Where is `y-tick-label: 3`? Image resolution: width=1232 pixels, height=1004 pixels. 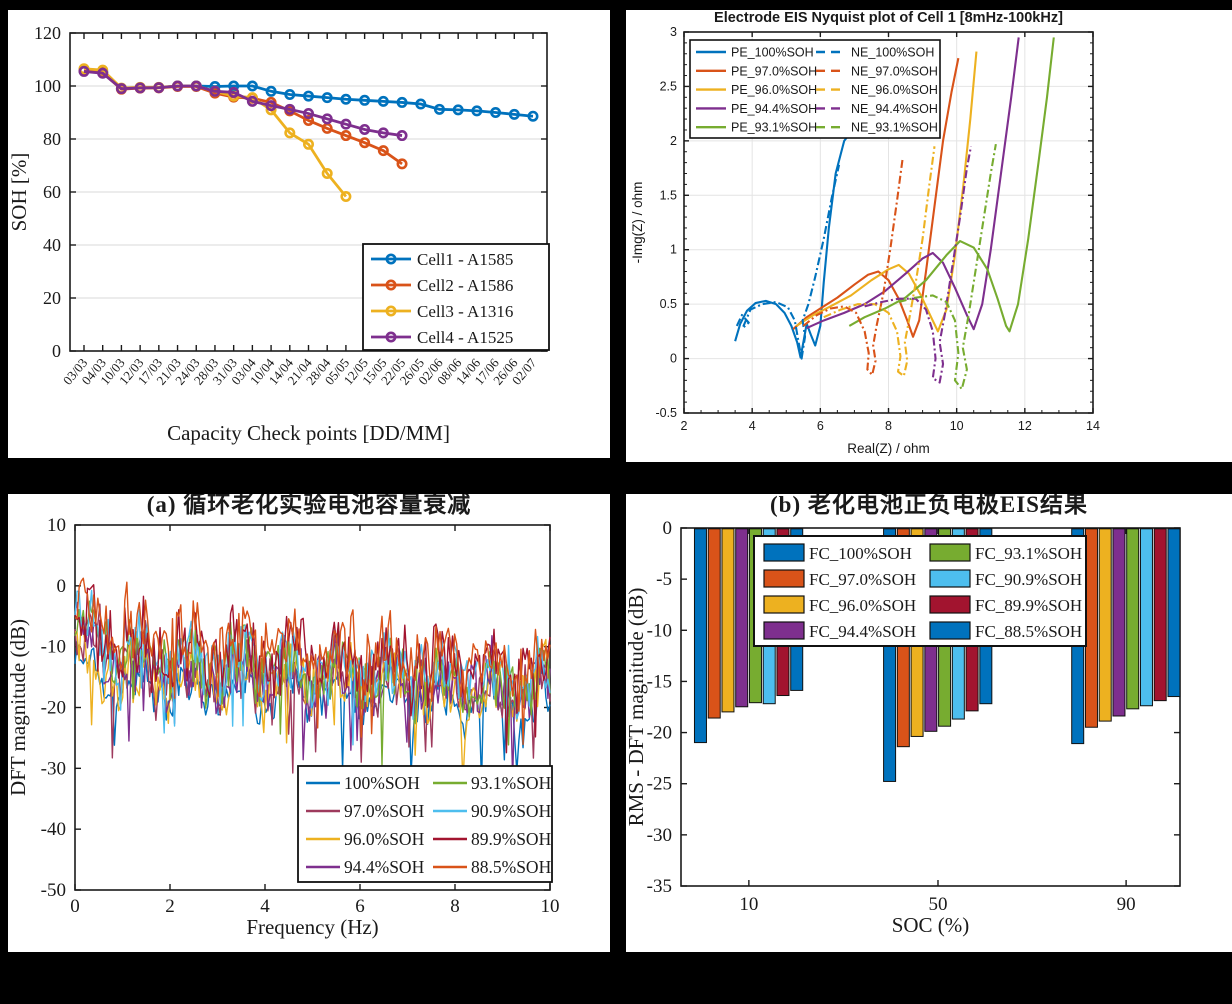 y-tick-label: 3 is located at coordinates (673, 32).